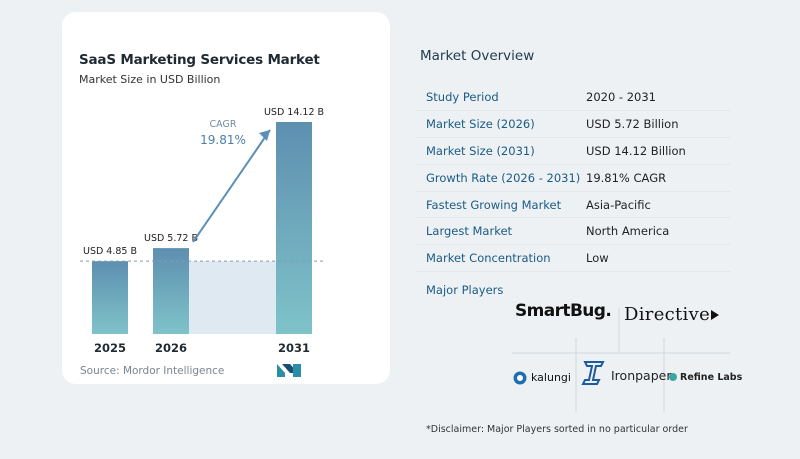  I want to click on ironpaper-logo: Ironpaper, so click(641, 375).